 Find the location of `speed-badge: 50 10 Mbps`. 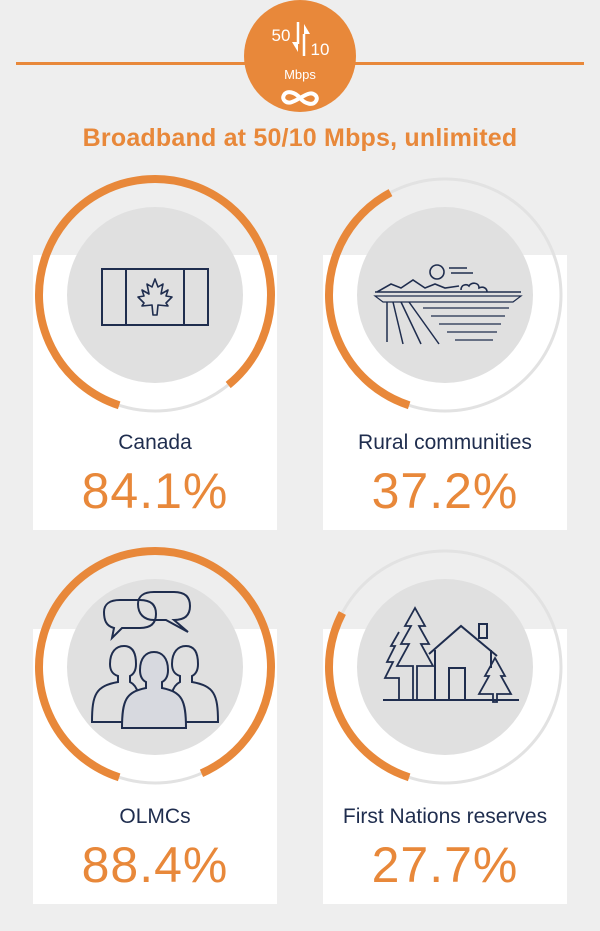

speed-badge: 50 10 Mbps is located at coordinates (300, 56).